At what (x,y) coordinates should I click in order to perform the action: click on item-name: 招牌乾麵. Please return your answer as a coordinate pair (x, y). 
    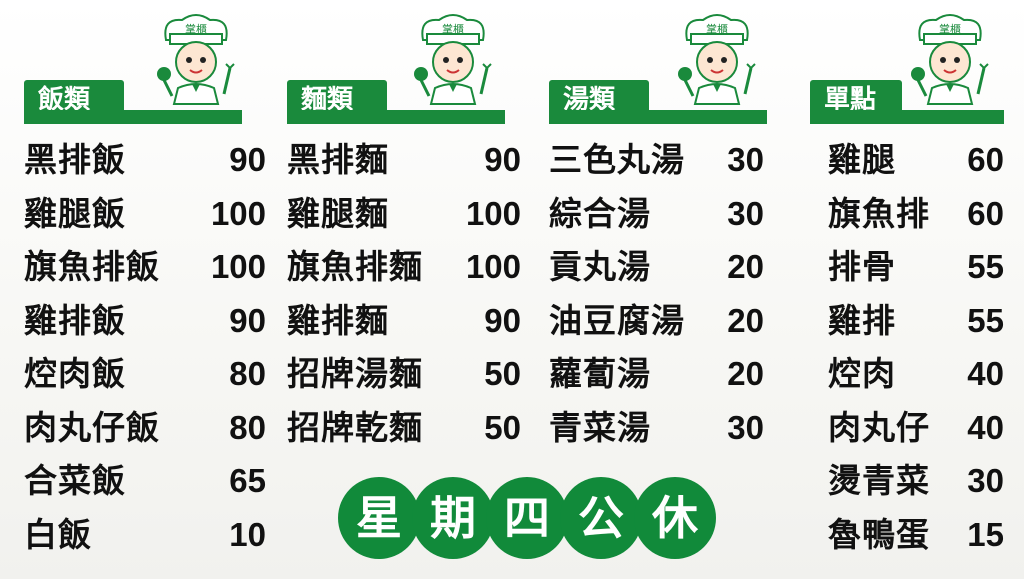
    Looking at the image, I should click on (355, 427).